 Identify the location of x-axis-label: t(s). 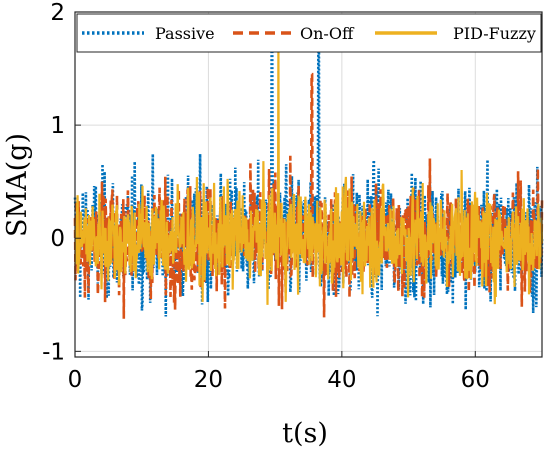
(305, 433).